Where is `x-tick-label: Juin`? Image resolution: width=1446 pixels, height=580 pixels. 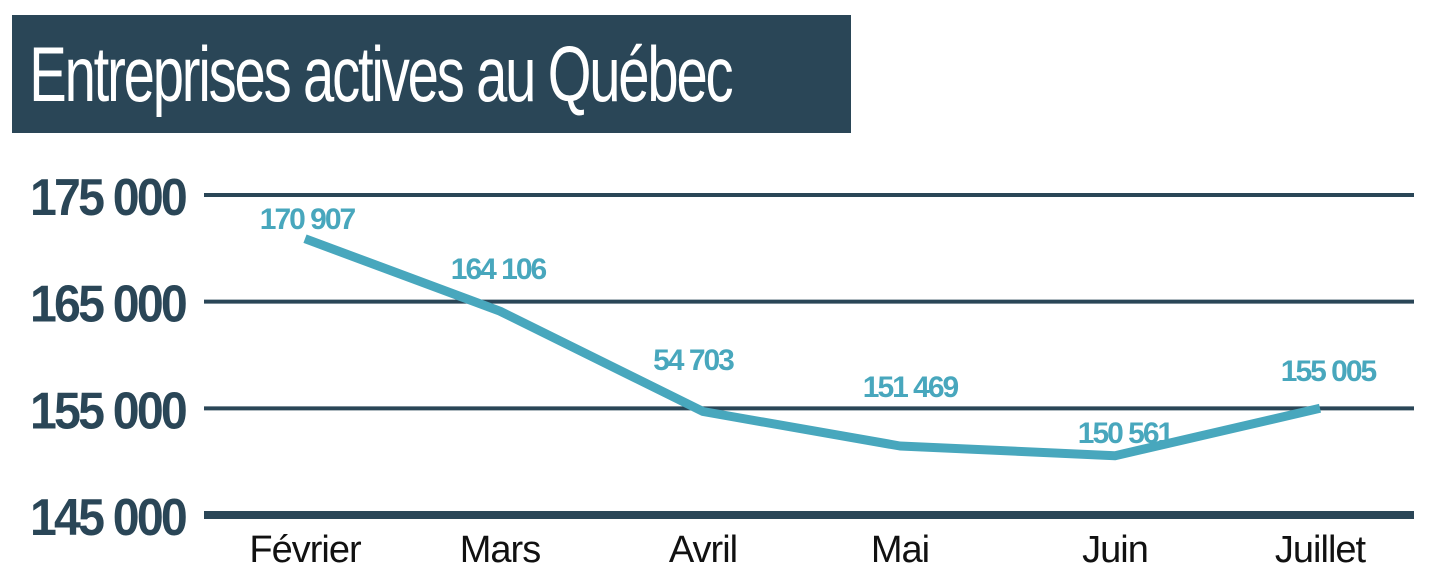 x-tick-label: Juin is located at coordinates (1115, 550).